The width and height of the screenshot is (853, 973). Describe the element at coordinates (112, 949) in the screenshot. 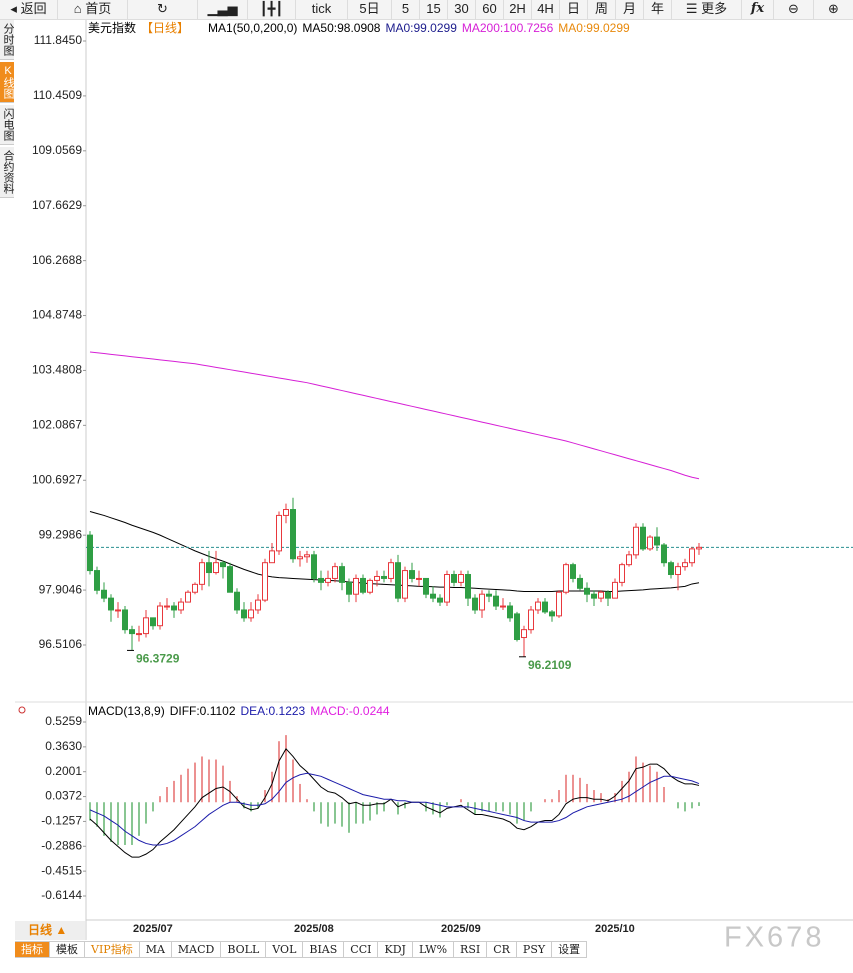

I see `indicator-tab: VIP指标` at that location.